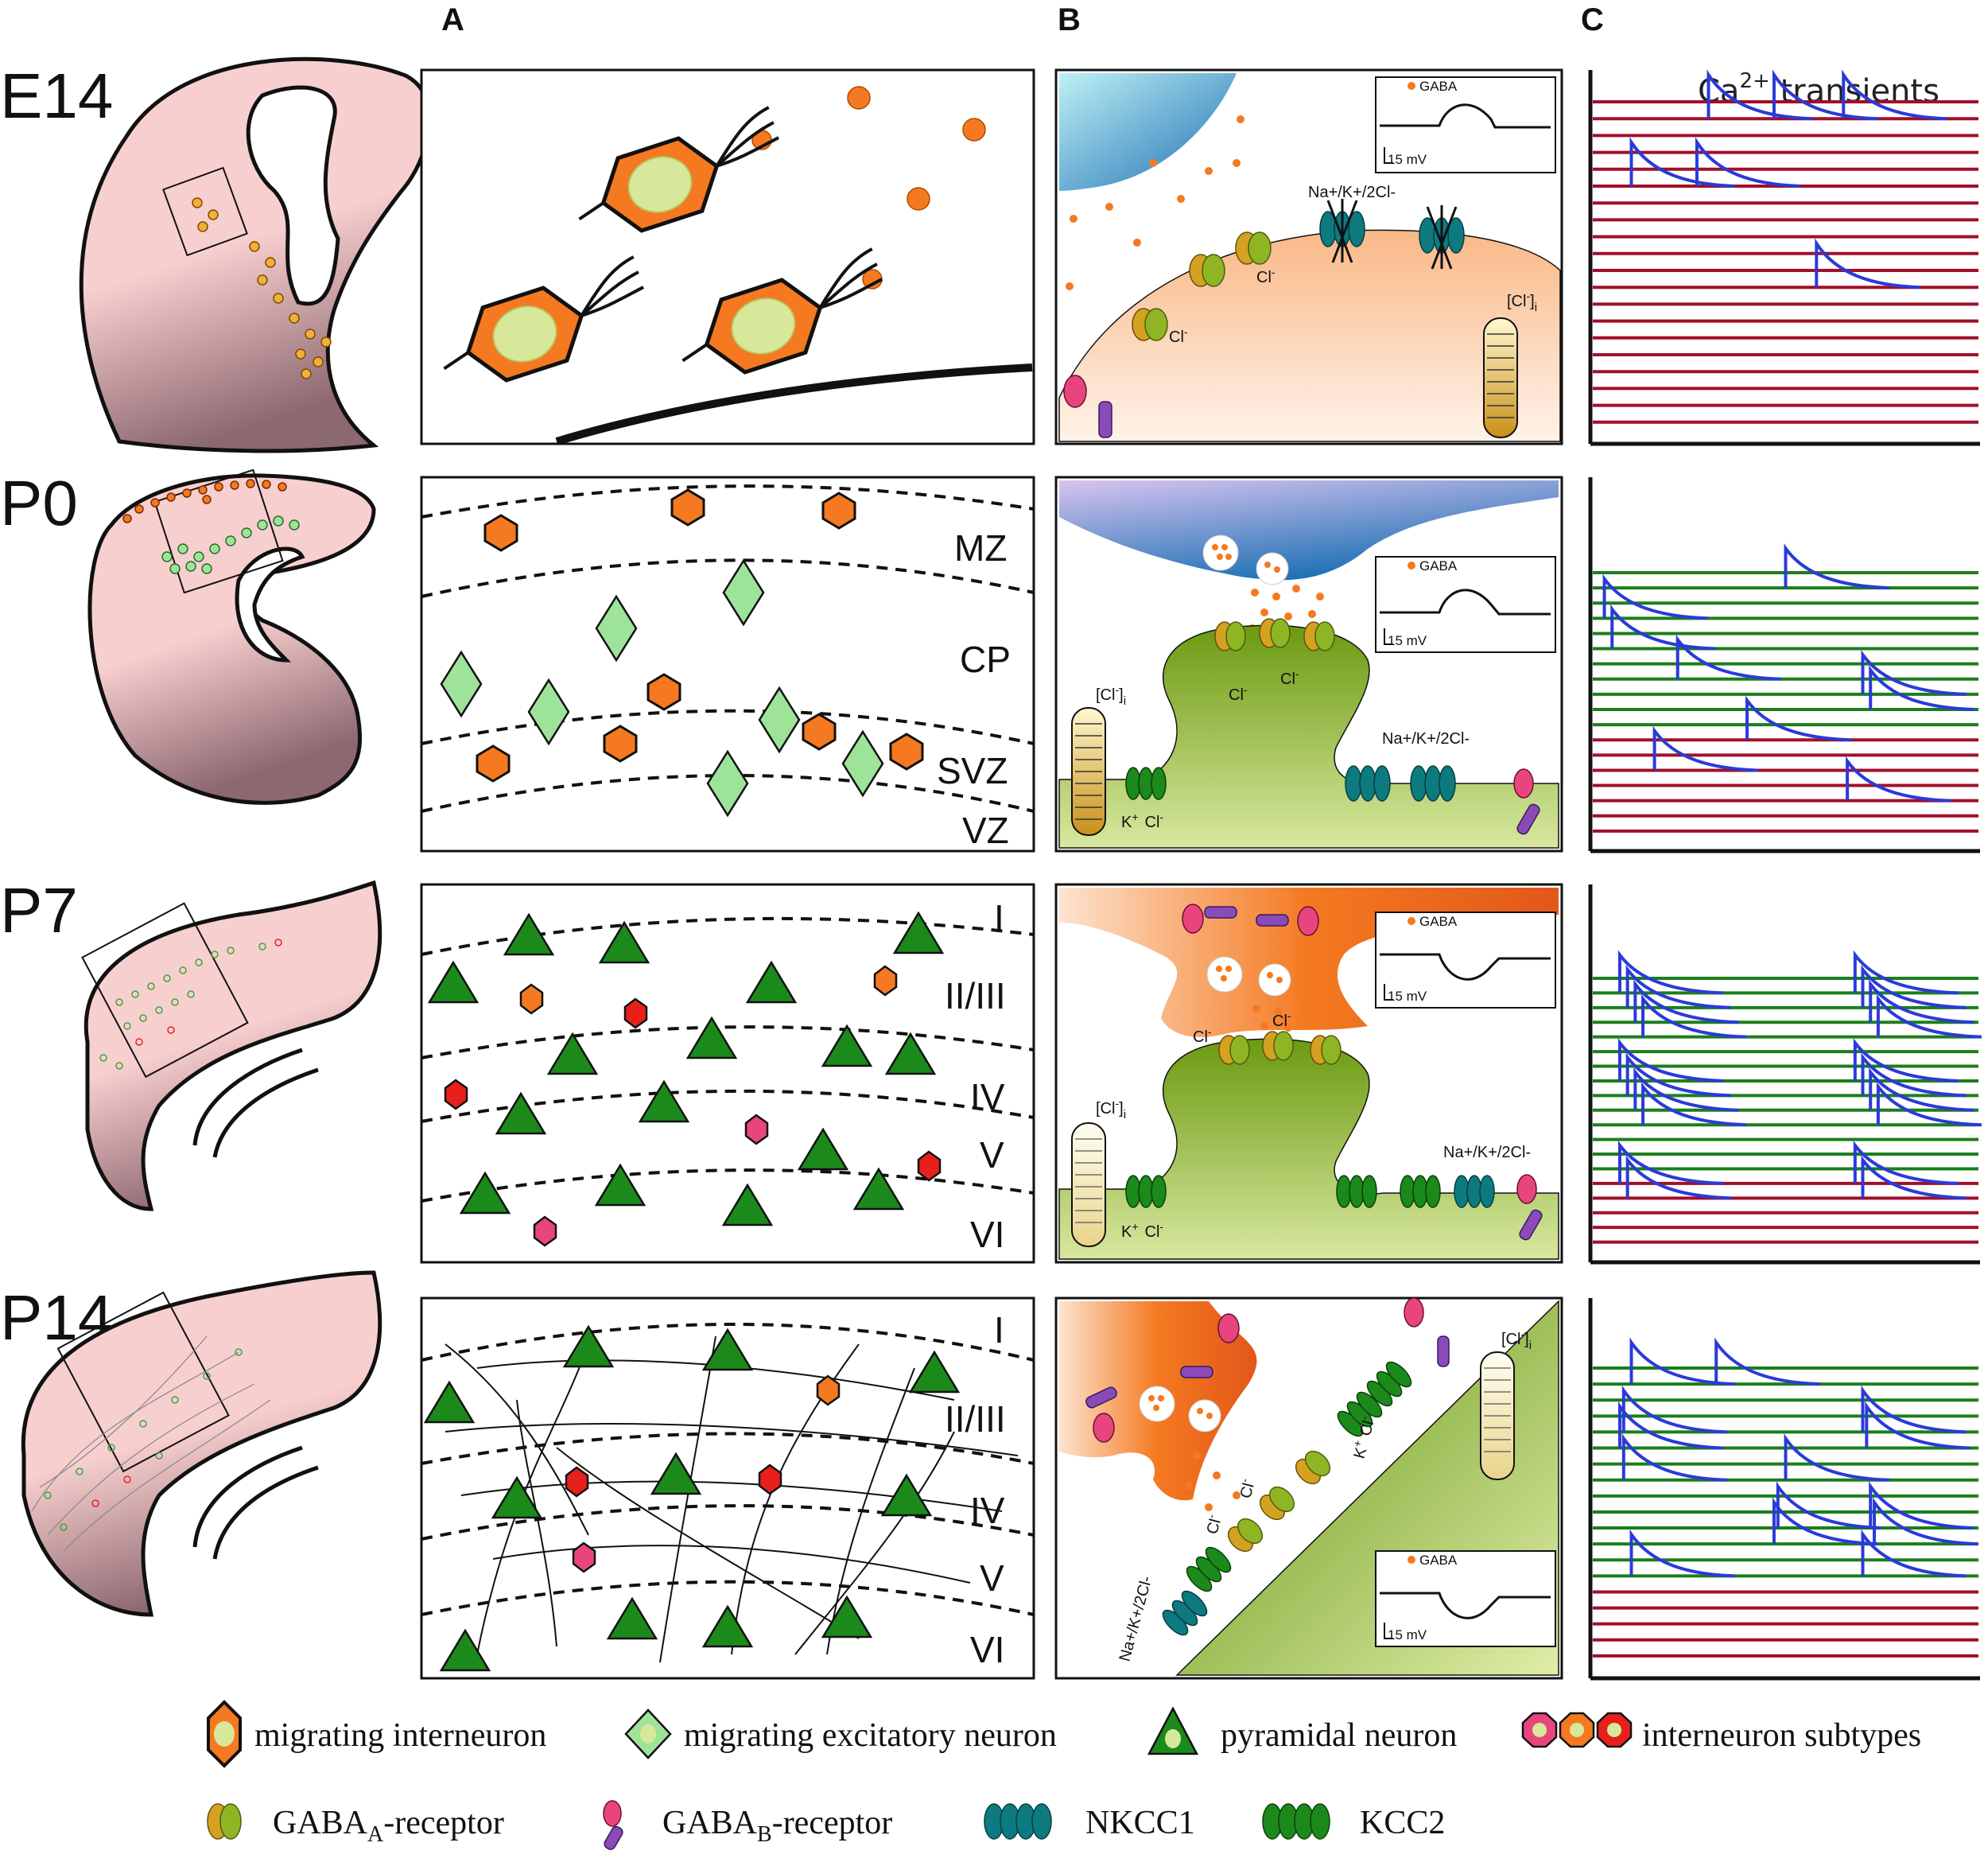 This screenshot has width=1988, height=1862. I want to click on column-header-c: C, so click(1592, 19).